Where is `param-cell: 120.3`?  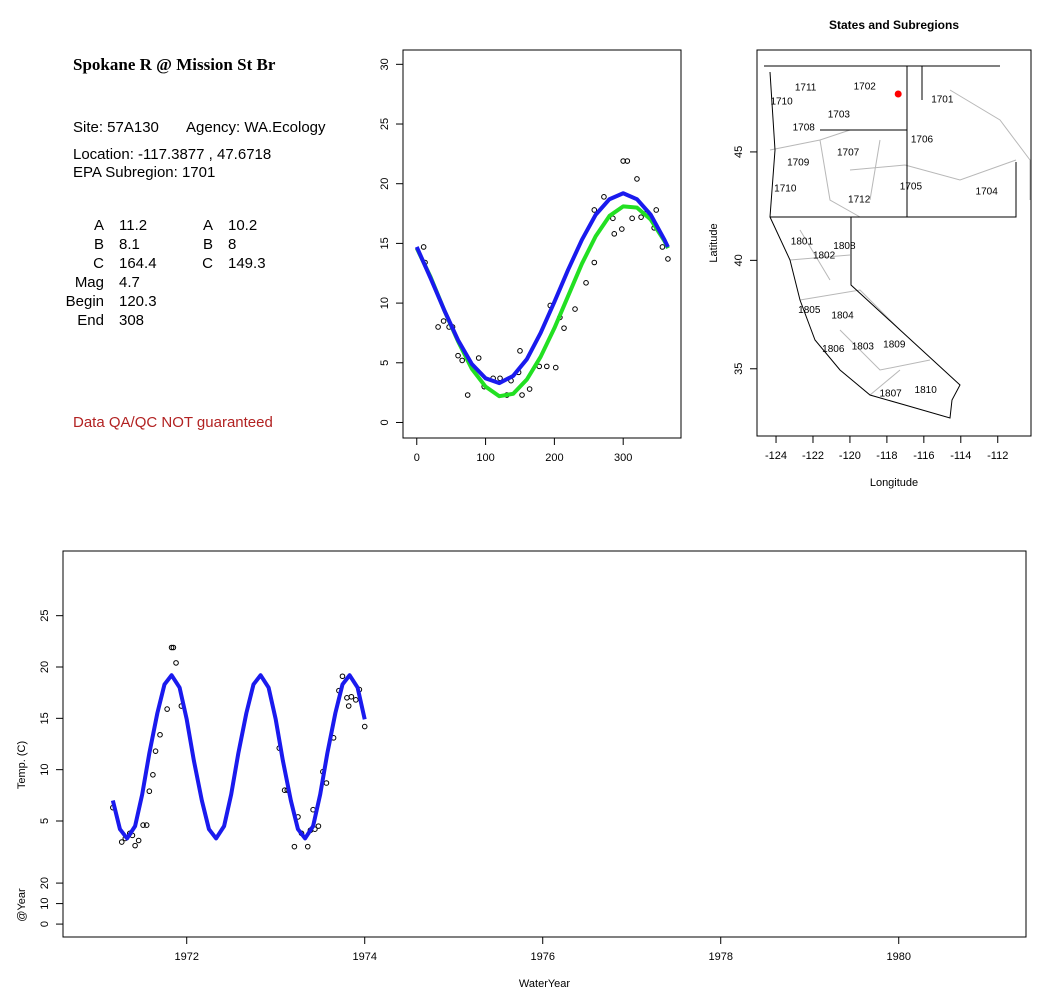 param-cell: 120.3 is located at coordinates (138, 301).